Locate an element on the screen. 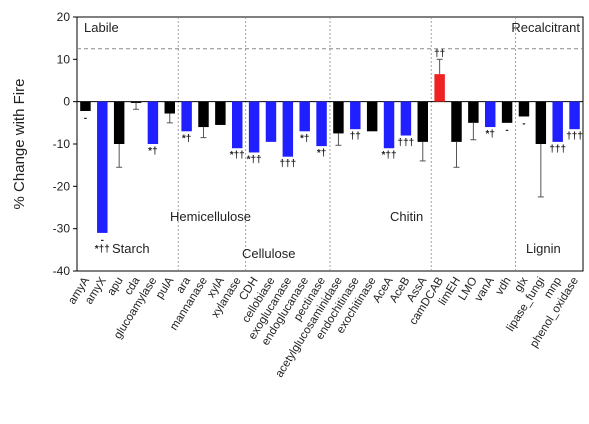  region-label: Starch is located at coordinates (131, 248).